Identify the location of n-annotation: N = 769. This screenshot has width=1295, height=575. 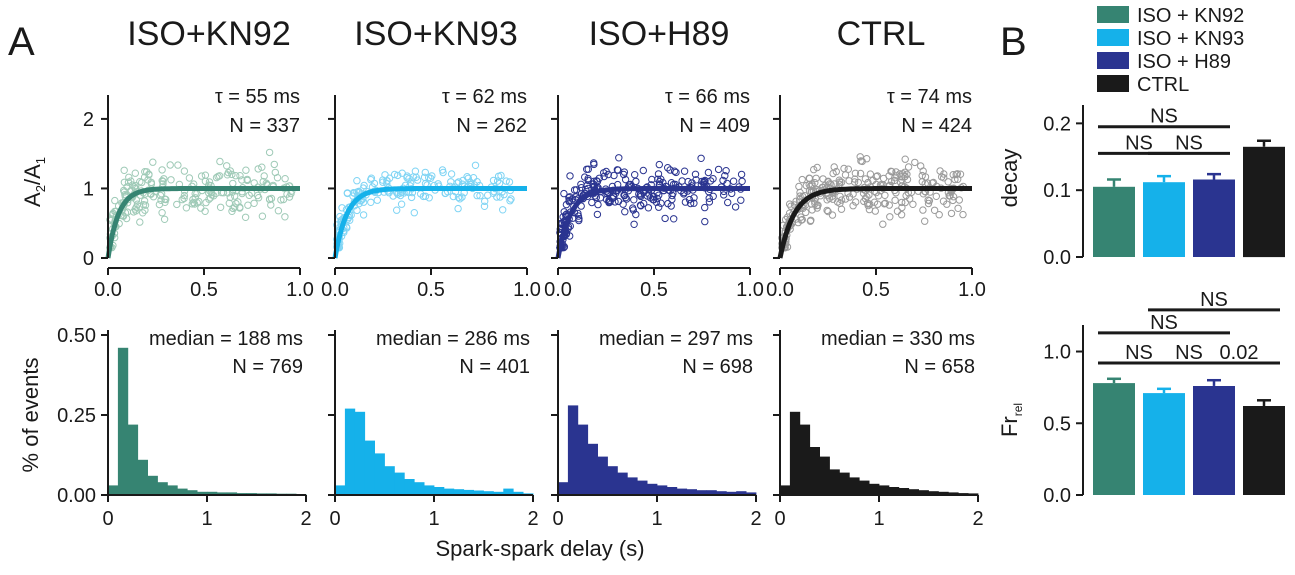
(267, 367).